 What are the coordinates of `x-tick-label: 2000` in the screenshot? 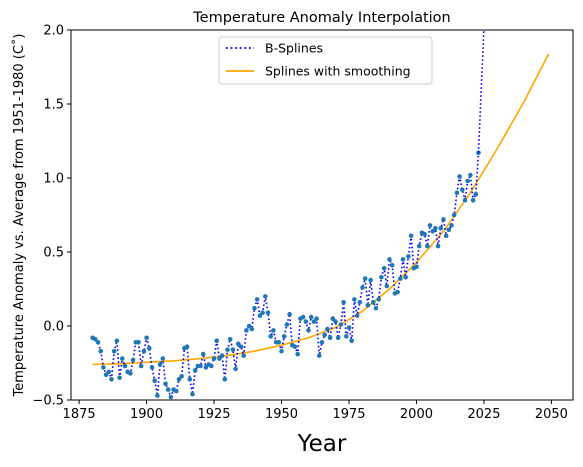 It's located at (416, 414).